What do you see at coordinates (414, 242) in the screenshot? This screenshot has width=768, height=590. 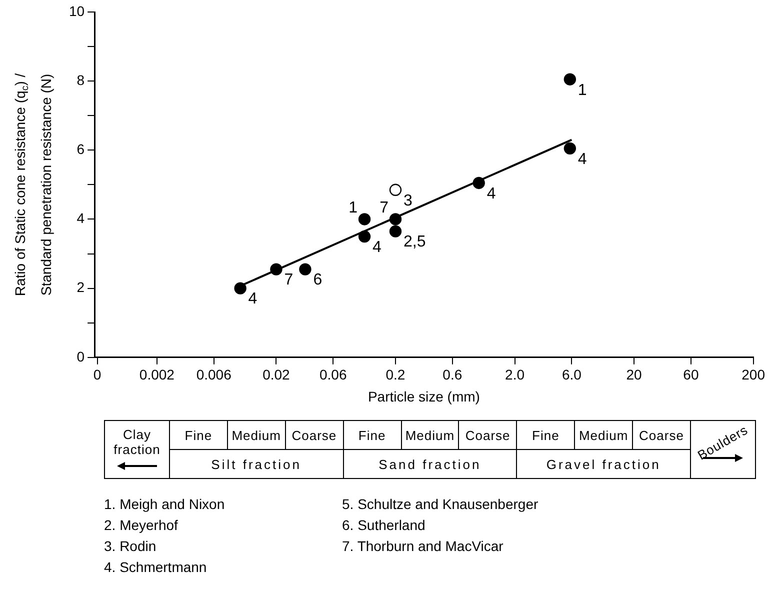 I see `annotation: 2,5` at bounding box center [414, 242].